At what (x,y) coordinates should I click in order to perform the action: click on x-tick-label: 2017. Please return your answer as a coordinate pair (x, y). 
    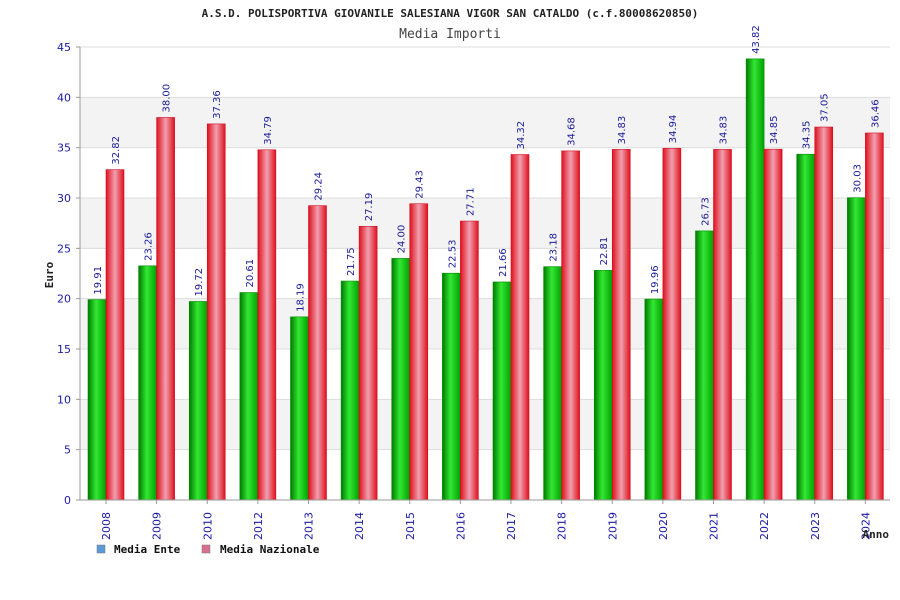
    Looking at the image, I should click on (511, 526).